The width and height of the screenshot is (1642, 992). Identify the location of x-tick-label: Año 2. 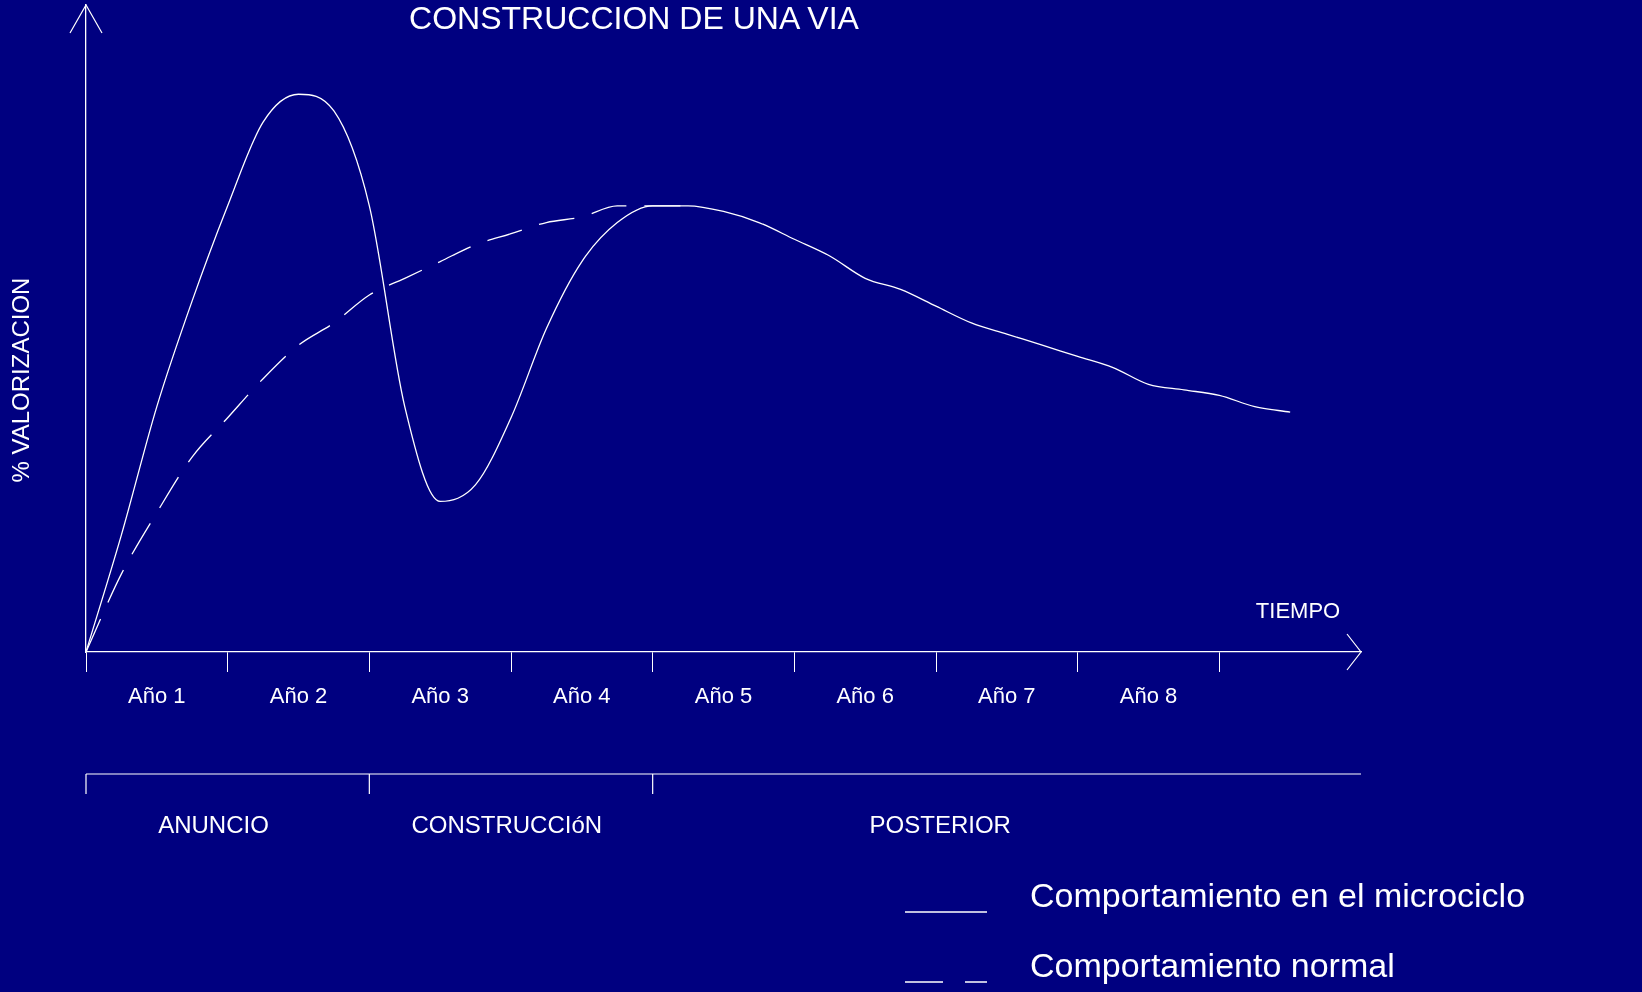
(298, 696).